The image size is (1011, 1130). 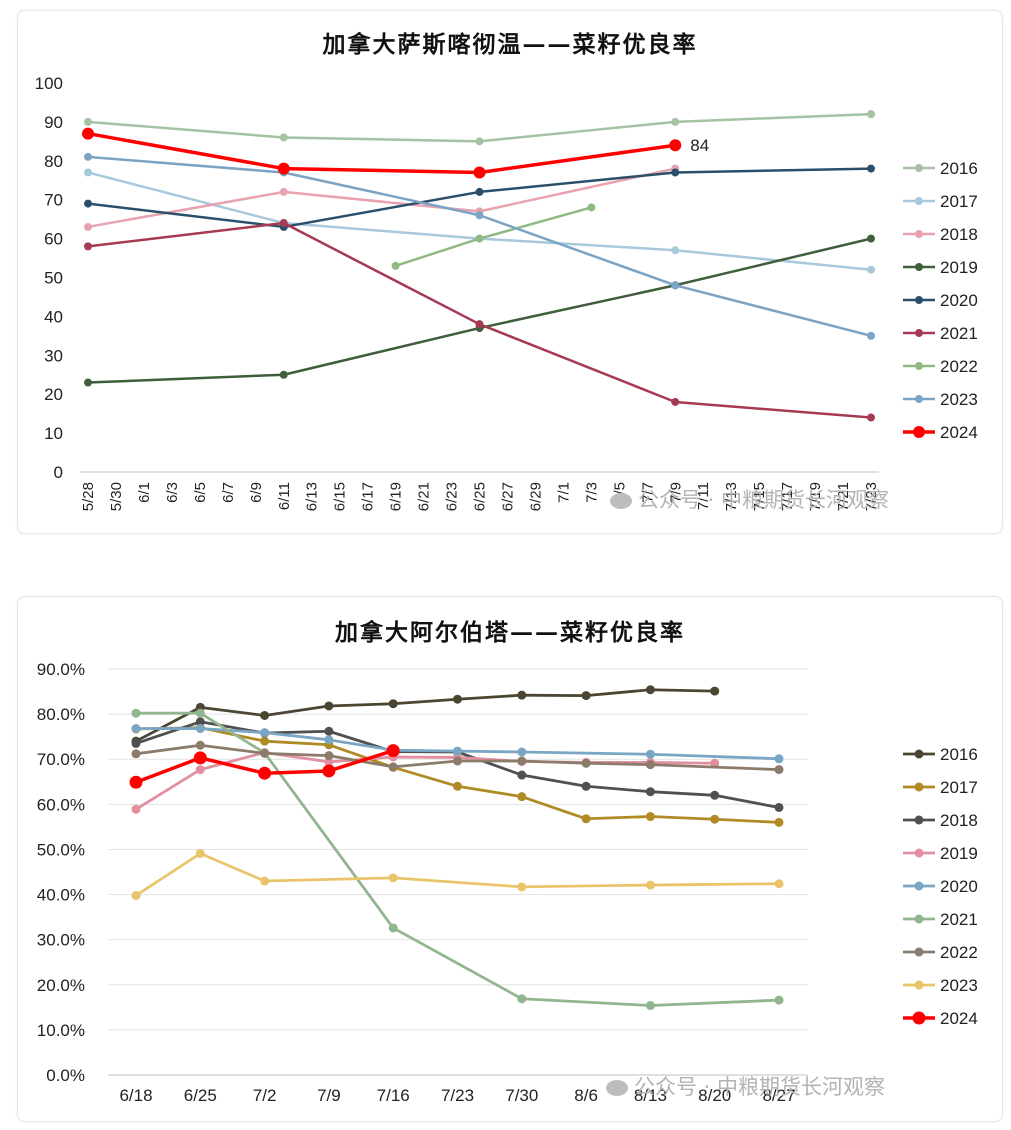 What do you see at coordinates (58, 472) in the screenshot?
I see `y-tick-label: 0` at bounding box center [58, 472].